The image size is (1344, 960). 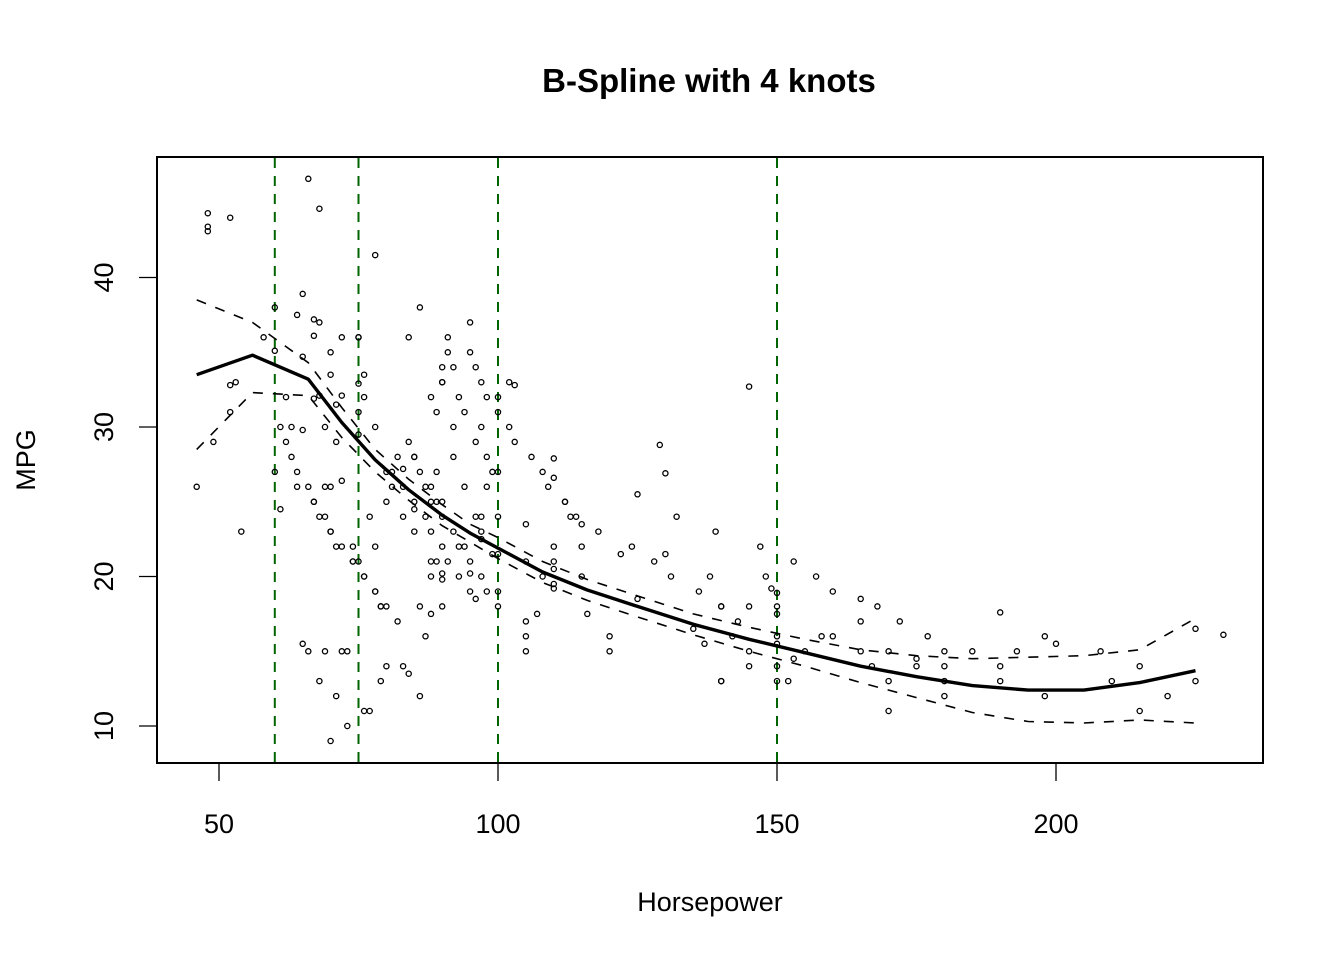 I want to click on chart-title: B-Spline with 4 knots, so click(x=709, y=80).